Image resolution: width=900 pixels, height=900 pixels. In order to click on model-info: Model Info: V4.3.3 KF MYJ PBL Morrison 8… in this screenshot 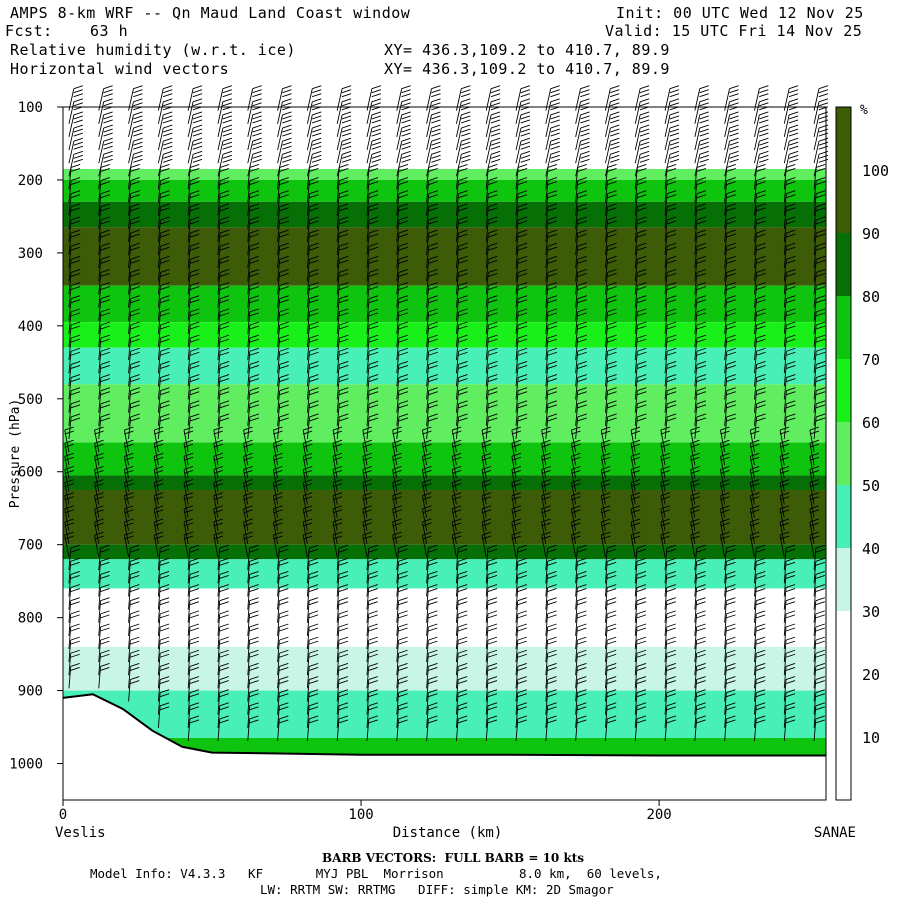, I will do `click(376, 873)`.